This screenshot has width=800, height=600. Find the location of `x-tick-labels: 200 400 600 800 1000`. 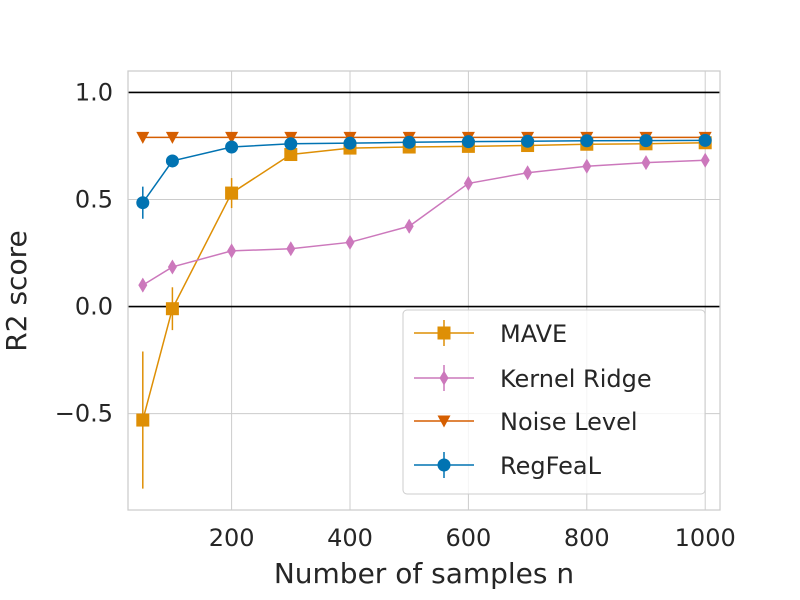

x-tick-labels: 200 400 600 800 1000 is located at coordinates (472, 538).